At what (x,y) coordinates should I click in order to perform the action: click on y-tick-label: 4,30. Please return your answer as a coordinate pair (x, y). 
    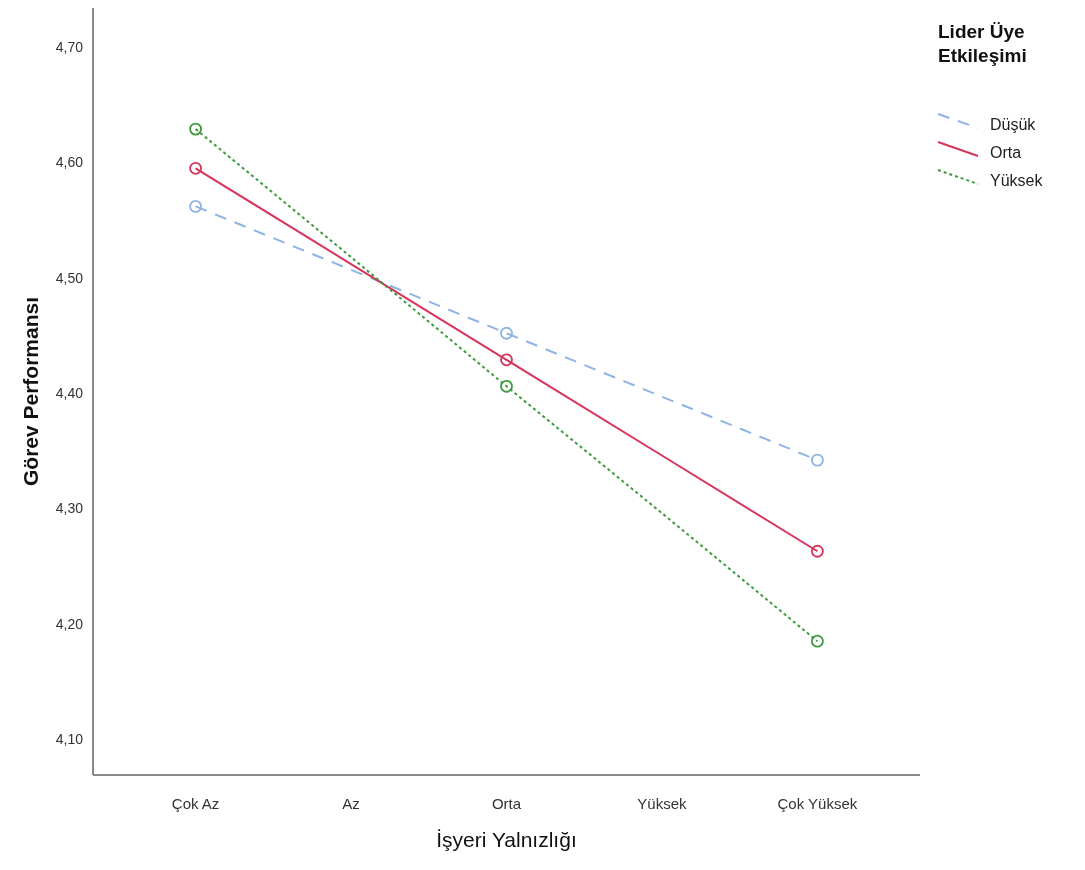
    Looking at the image, I should click on (69, 508).